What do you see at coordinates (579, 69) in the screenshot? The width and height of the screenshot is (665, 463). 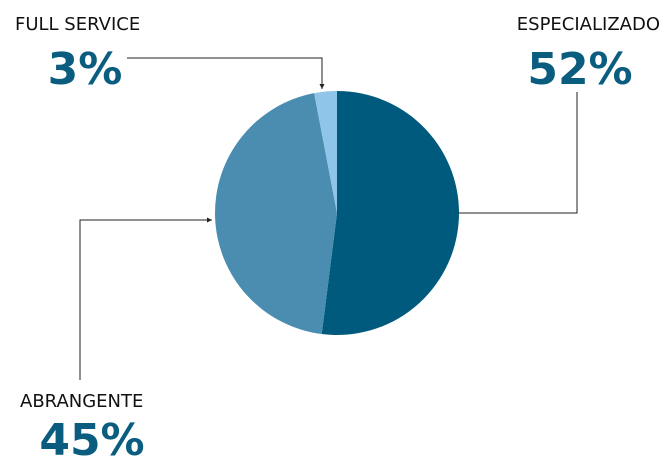 I see `value-label: 52%` at bounding box center [579, 69].